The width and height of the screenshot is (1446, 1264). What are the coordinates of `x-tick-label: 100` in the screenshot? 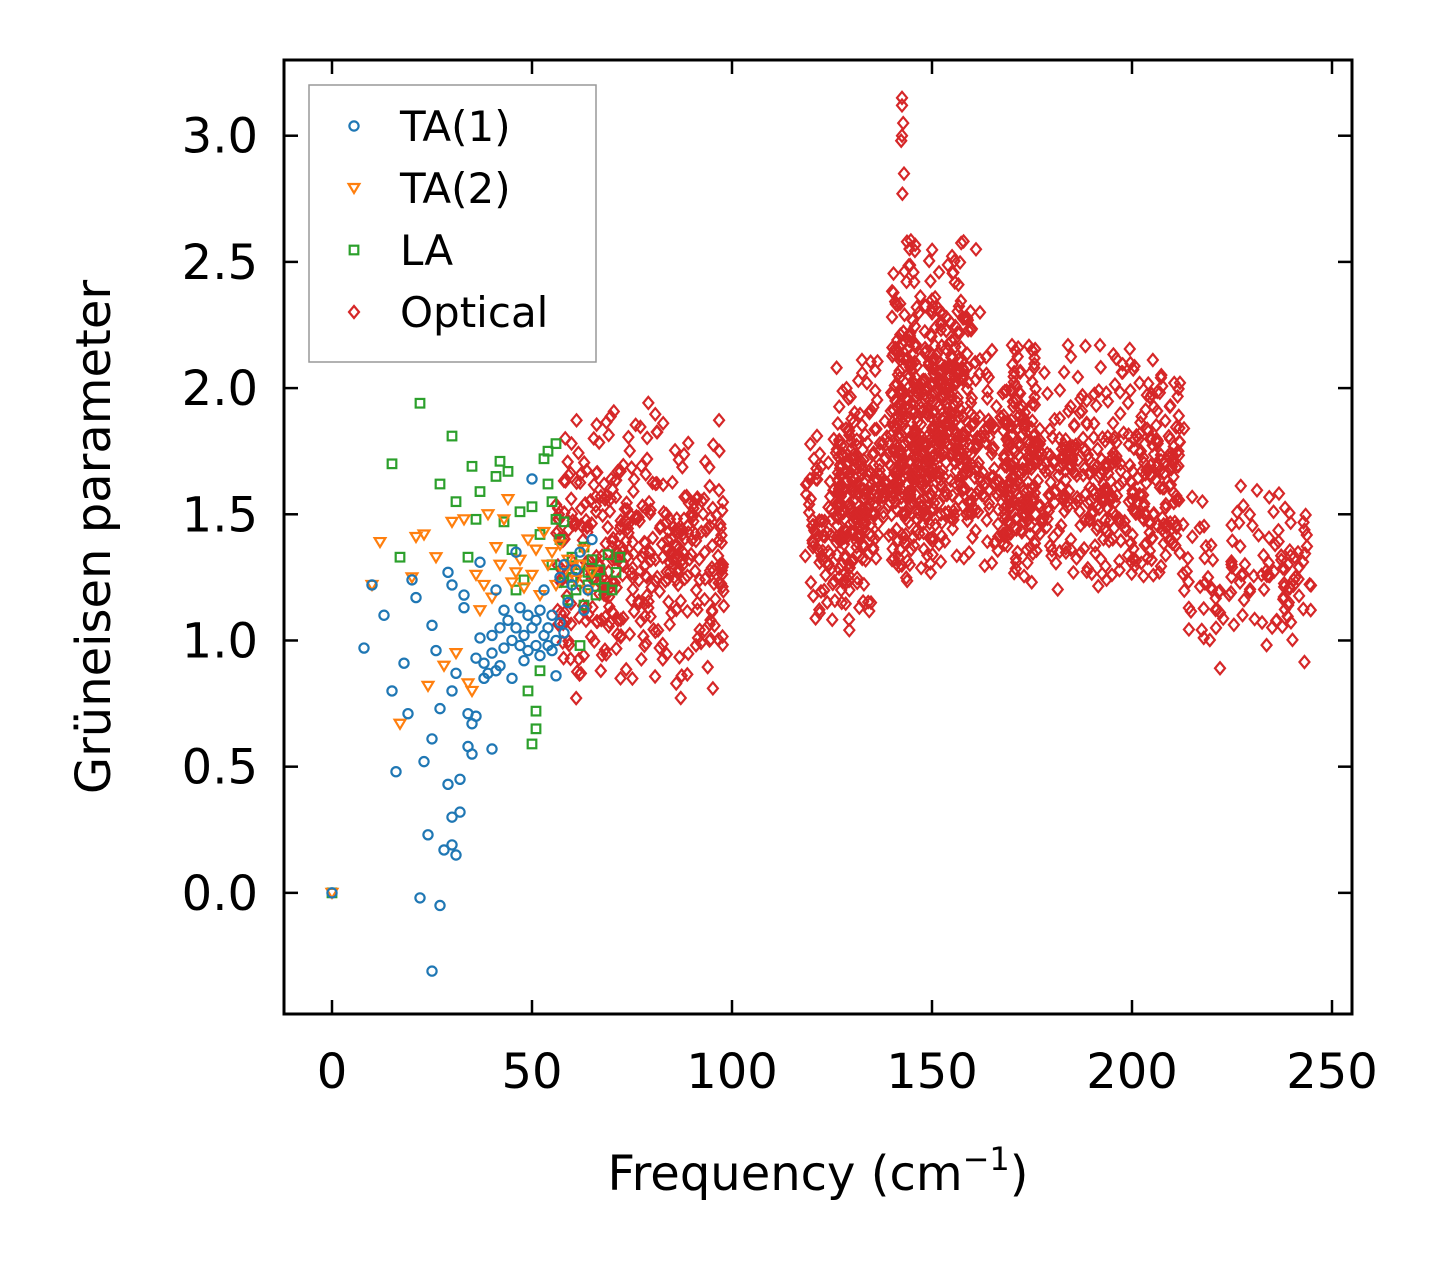 It's located at (732, 1072).